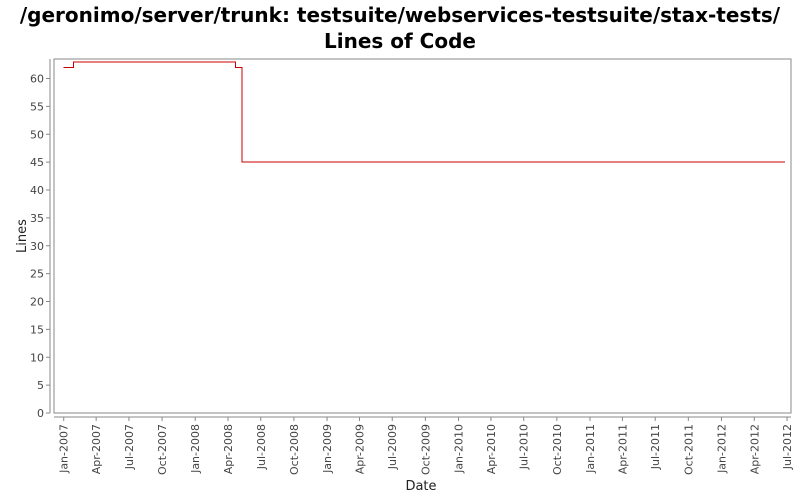 The height and width of the screenshot is (500, 800). I want to click on y-tick-label: 15, so click(37, 329).